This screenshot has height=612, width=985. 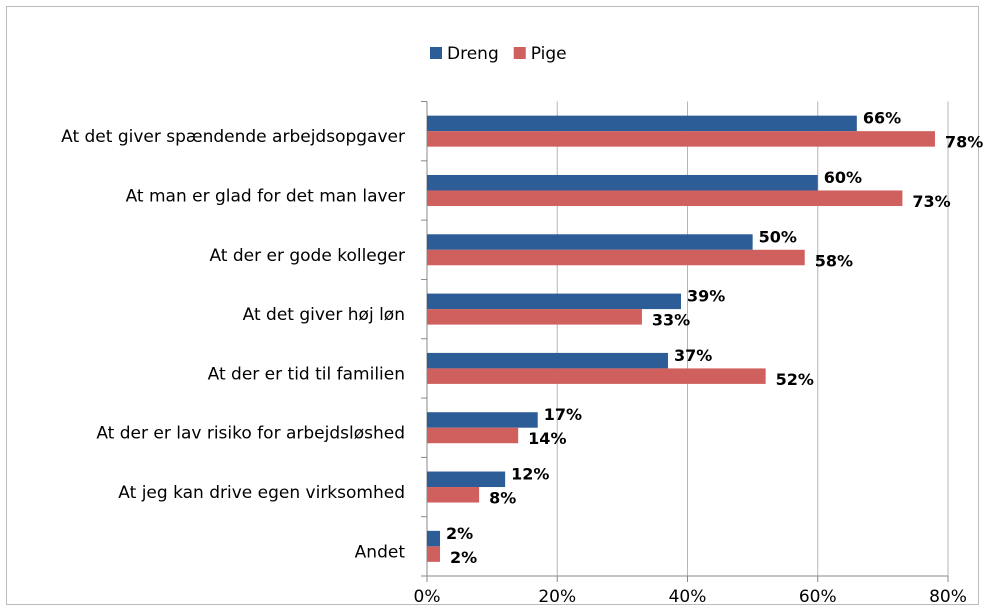 What do you see at coordinates (563, 414) in the screenshot?
I see `data-label: 17%` at bounding box center [563, 414].